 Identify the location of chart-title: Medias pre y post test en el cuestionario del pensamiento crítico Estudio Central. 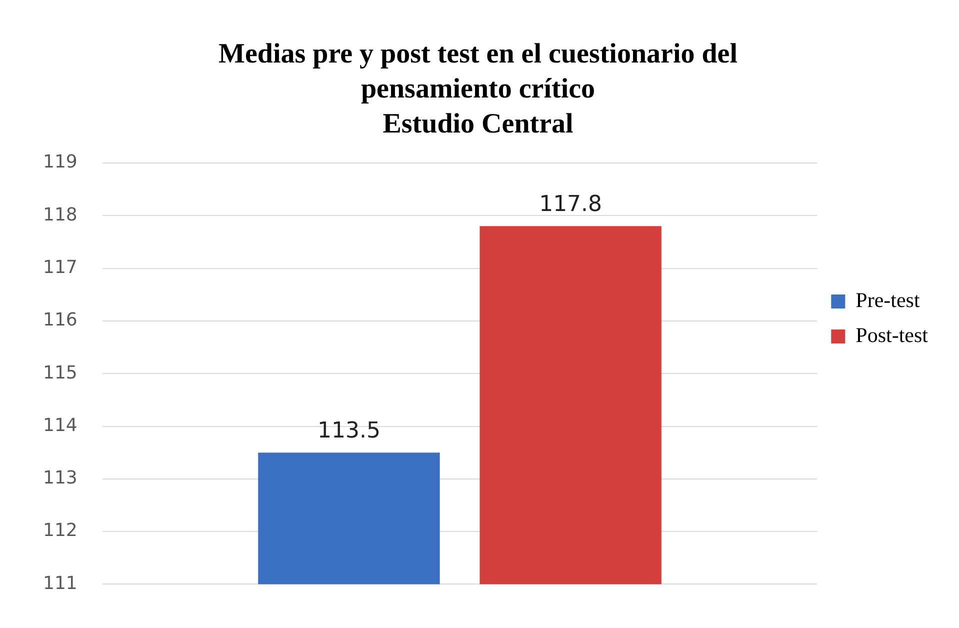
(478, 89).